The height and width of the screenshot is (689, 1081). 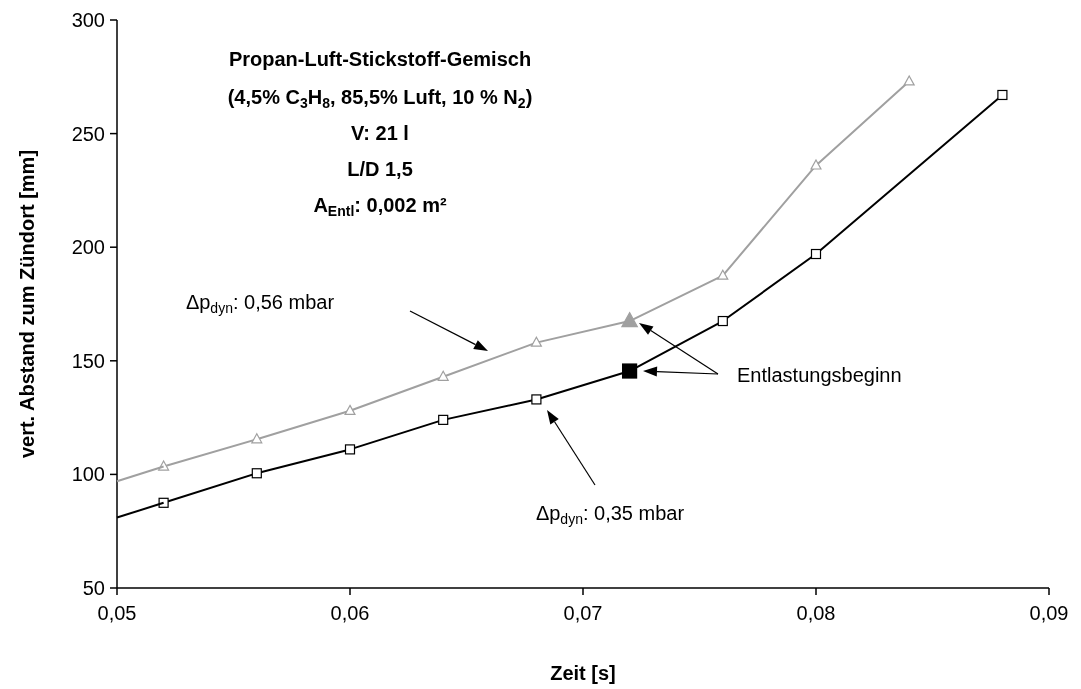 I want to click on x-tick-label: 0,06, so click(x=350, y=613).